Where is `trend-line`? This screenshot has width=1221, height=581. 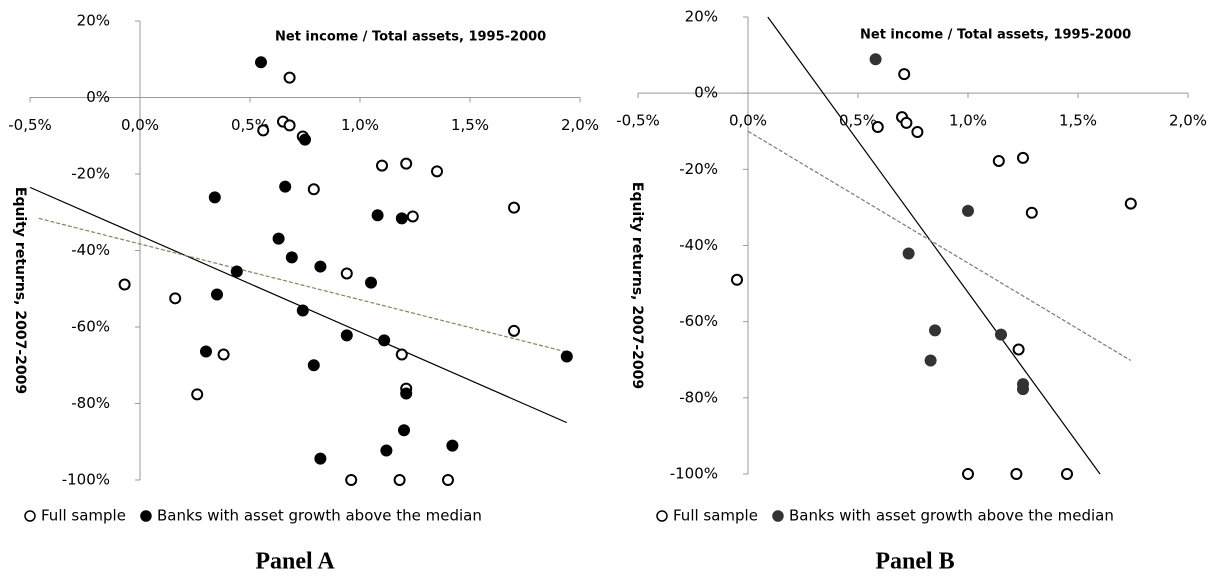 trend-line is located at coordinates (939, 246).